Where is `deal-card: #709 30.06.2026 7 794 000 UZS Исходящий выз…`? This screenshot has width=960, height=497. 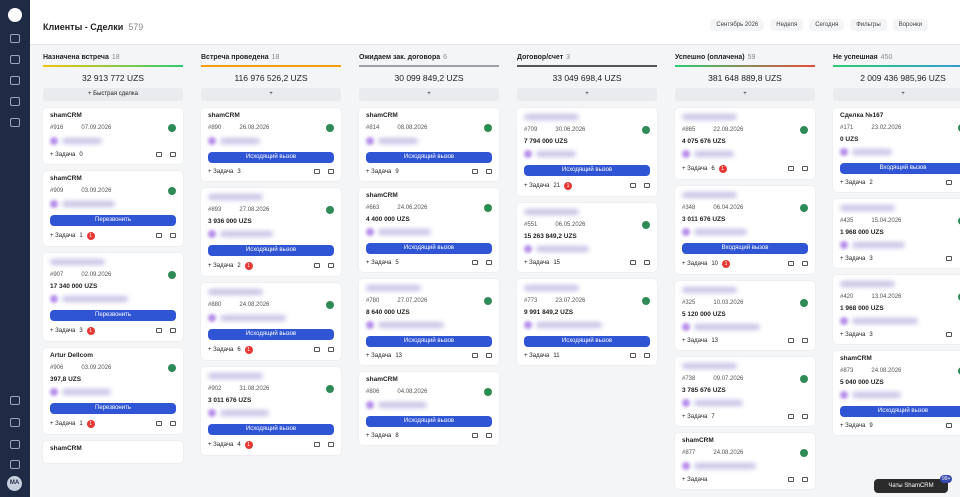
deal-card: #709 30.06.2026 7 794 000 UZS Исходящий выз… is located at coordinates (587, 151).